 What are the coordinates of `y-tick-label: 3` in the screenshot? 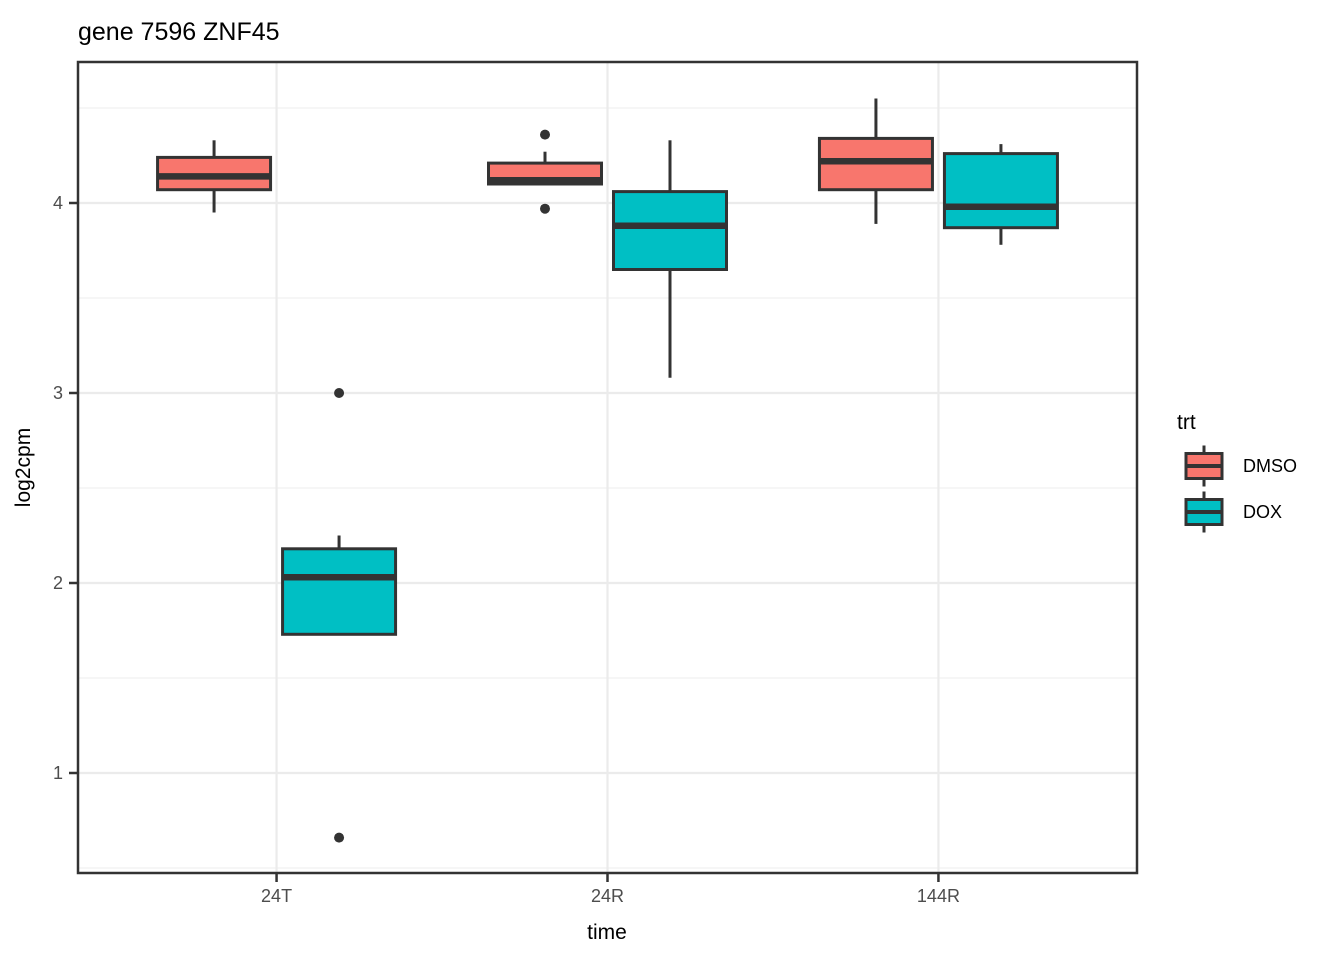 It's located at (58, 393).